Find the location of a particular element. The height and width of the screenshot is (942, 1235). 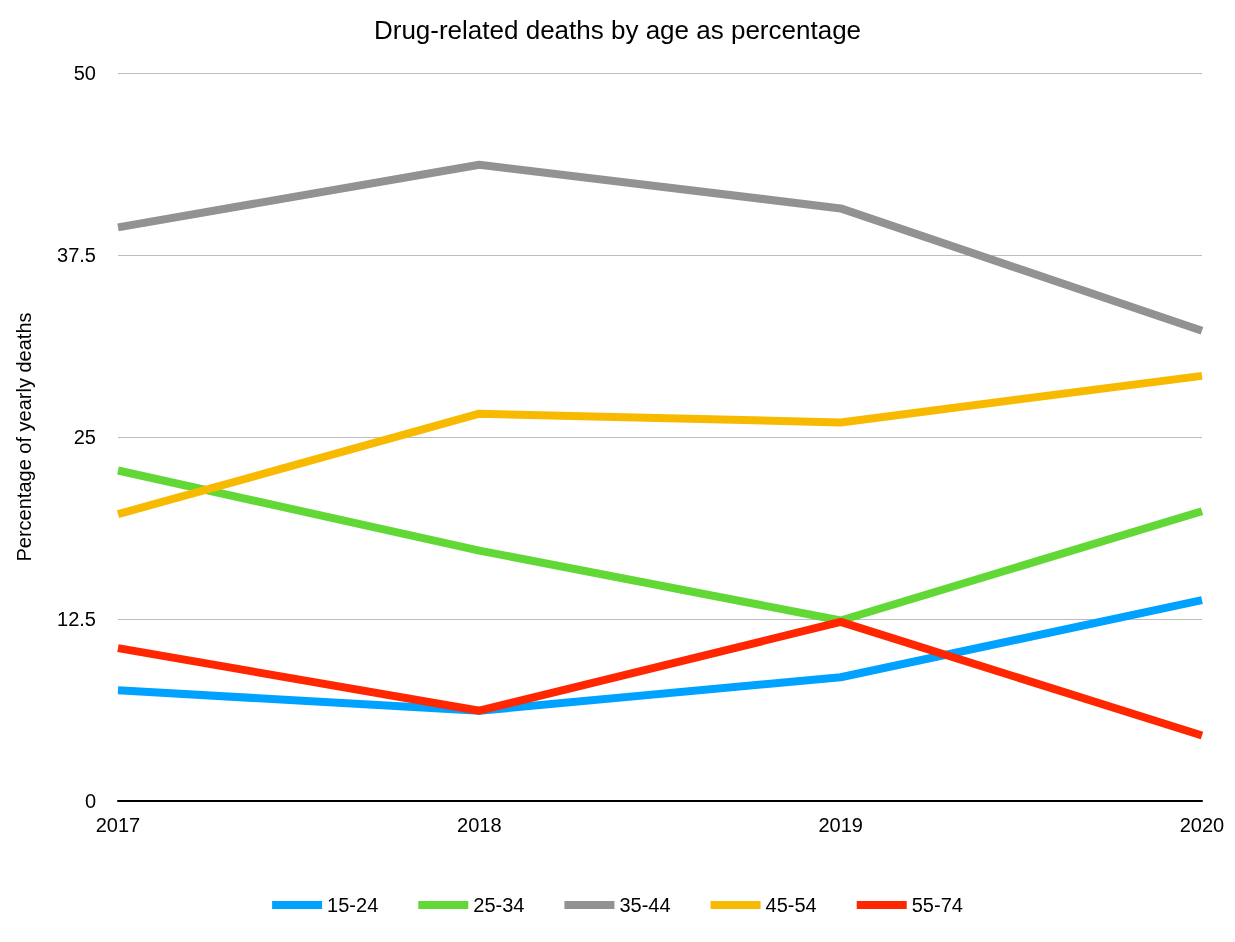

x-tick-label: 2017 is located at coordinates (118, 825).